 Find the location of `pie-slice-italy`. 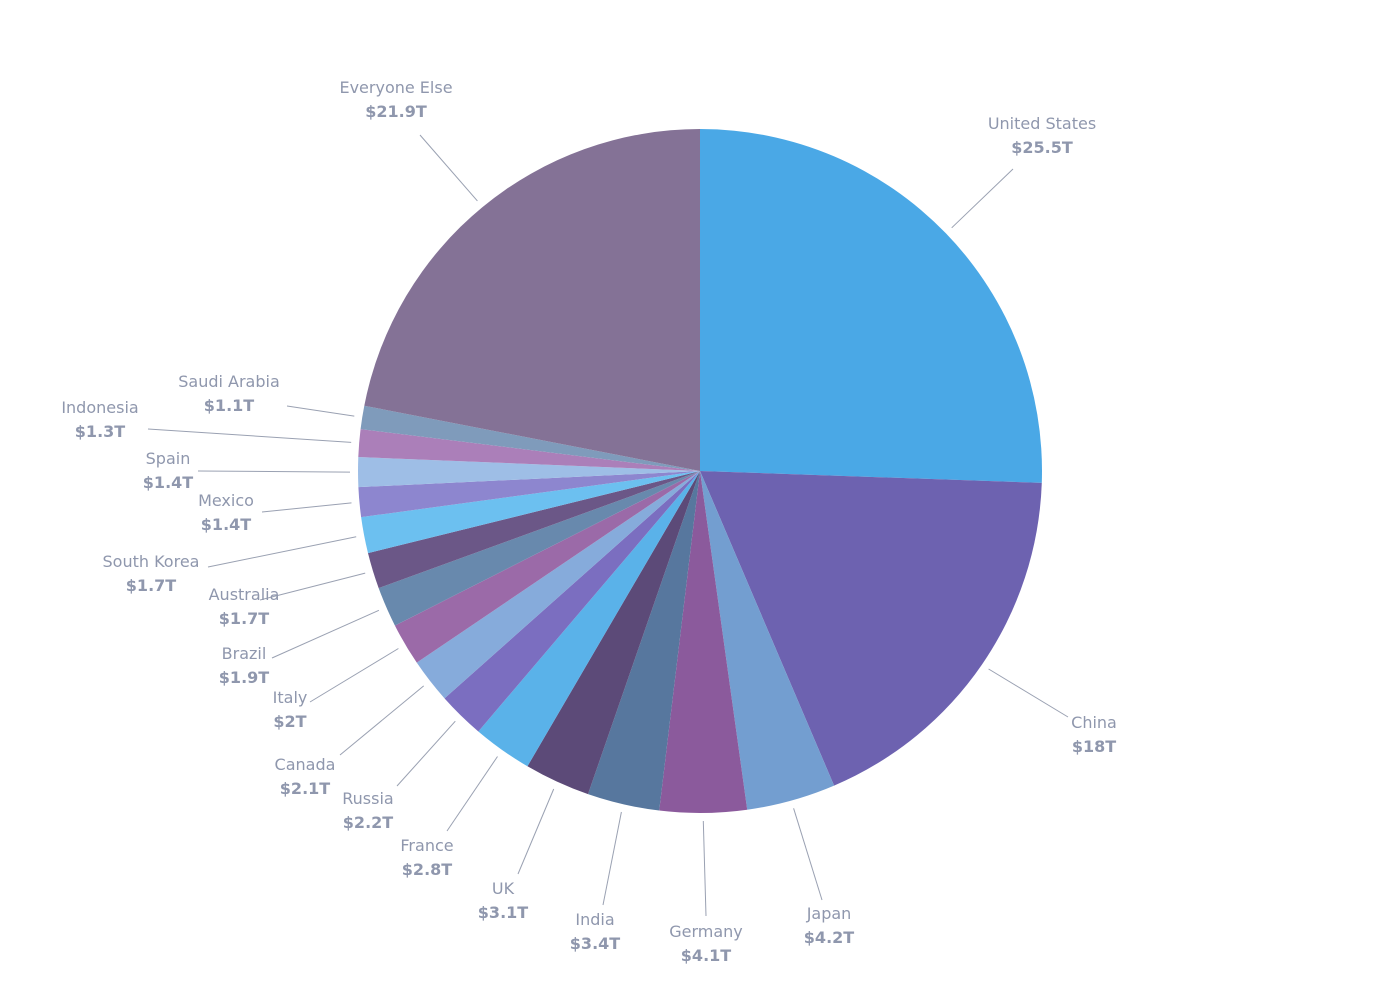

pie-slice-italy is located at coordinates (547, 567).